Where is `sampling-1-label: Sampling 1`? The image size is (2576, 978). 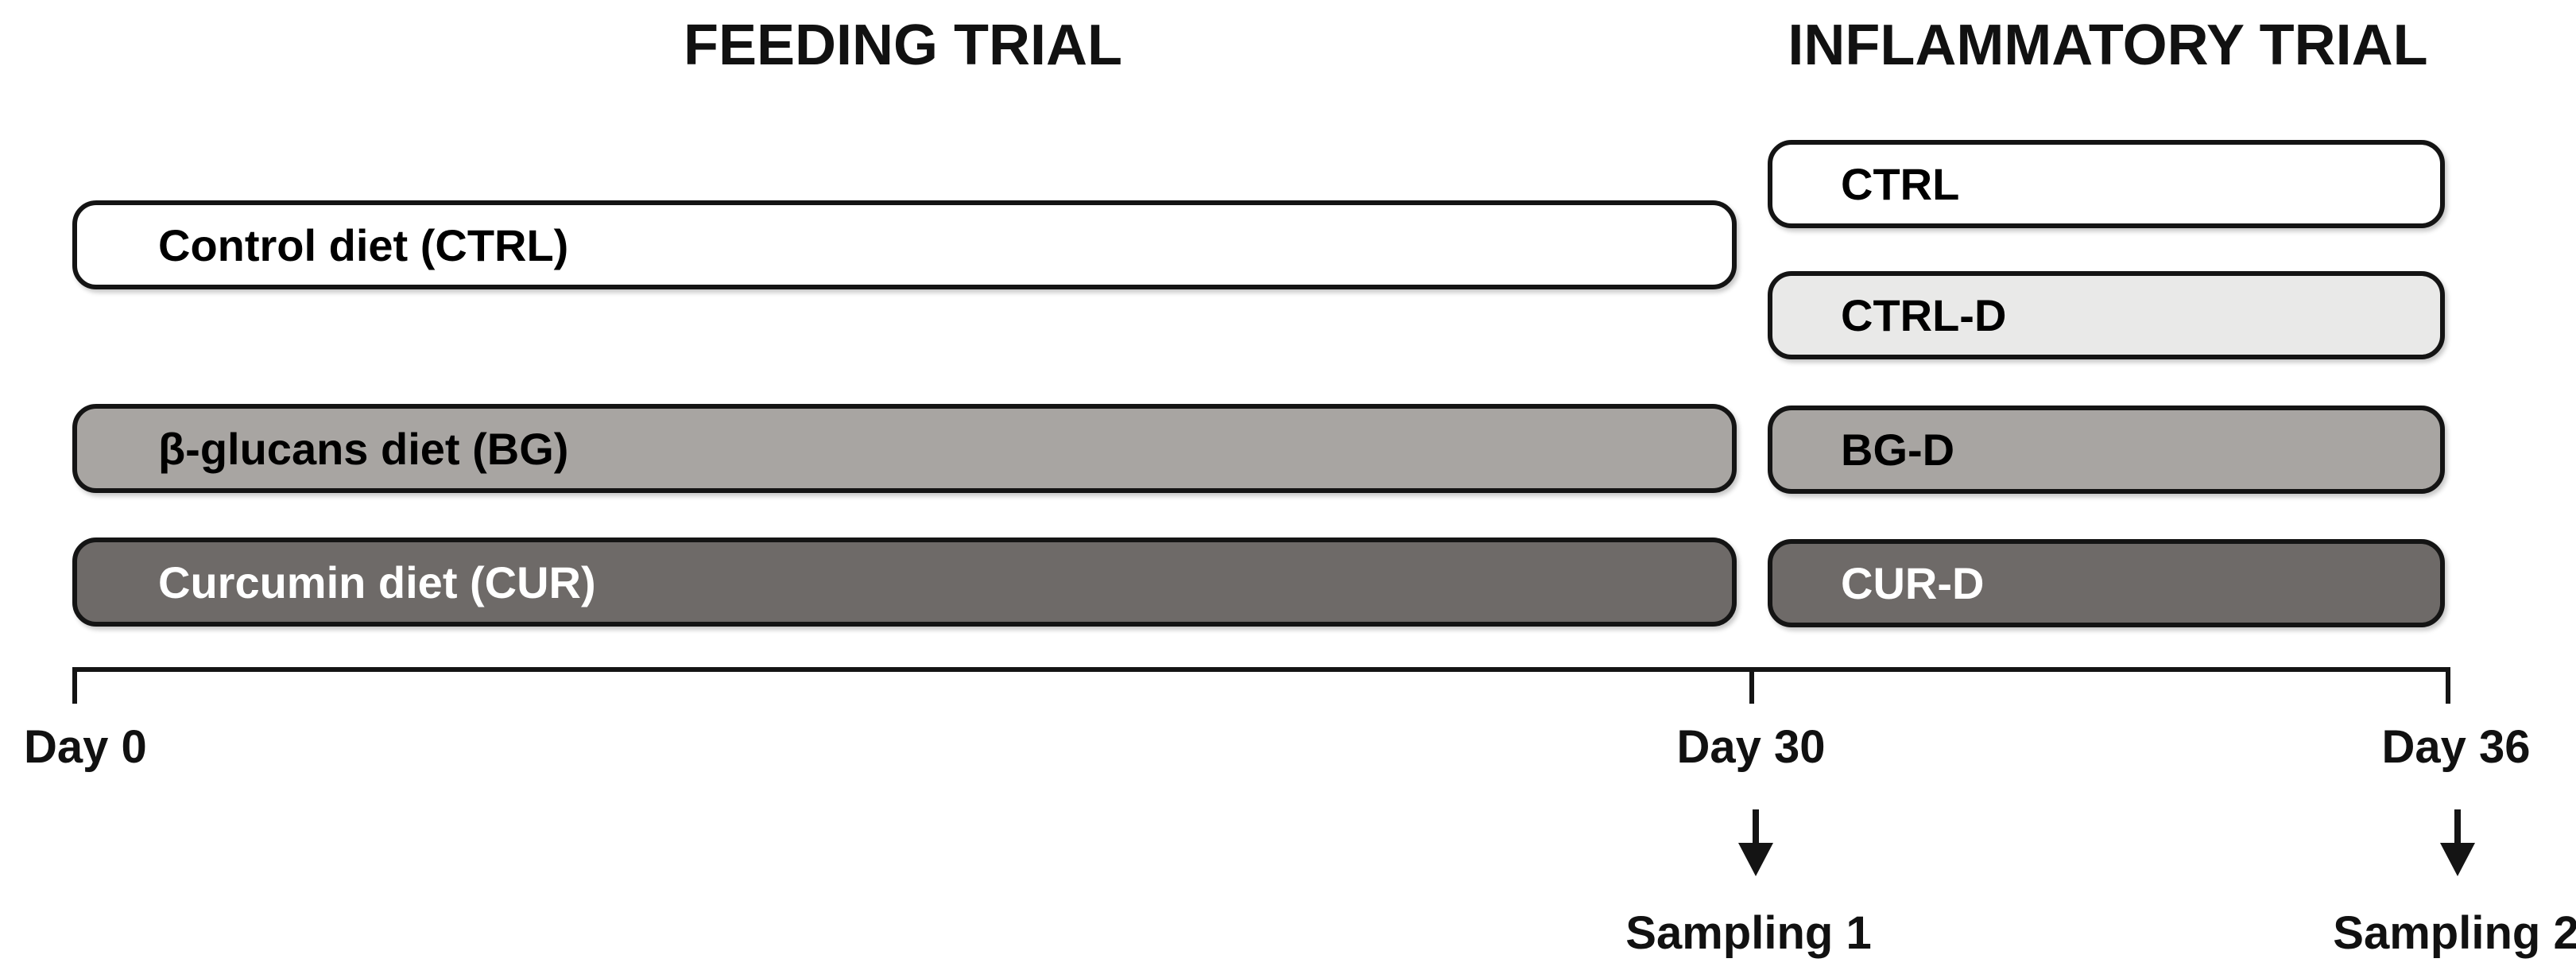
sampling-1-label: Sampling 1 is located at coordinates (1748, 933).